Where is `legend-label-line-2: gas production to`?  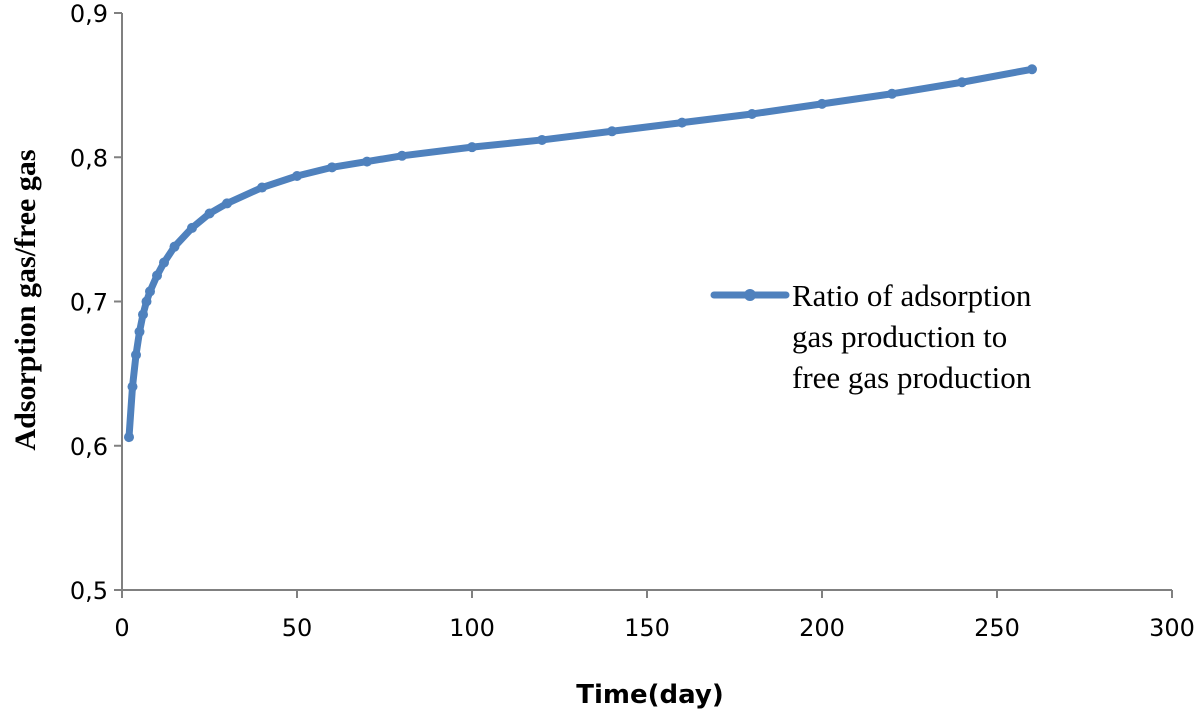 legend-label-line-2: gas production to is located at coordinates (899, 336).